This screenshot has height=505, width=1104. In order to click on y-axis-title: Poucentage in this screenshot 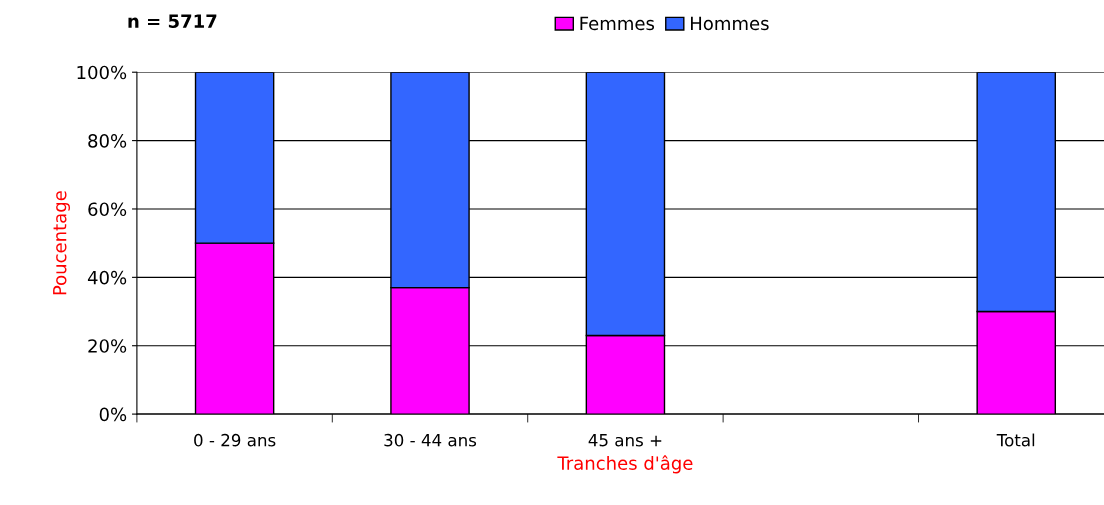, I will do `click(61, 243)`.